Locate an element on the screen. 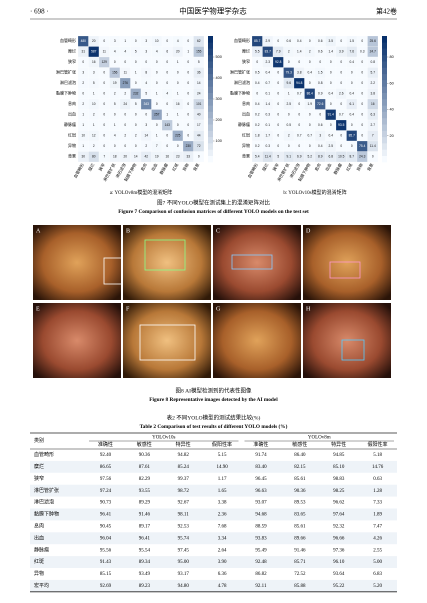 This screenshot has width=427, height=603. cell-value: 6 is located at coordinates (167, 52).